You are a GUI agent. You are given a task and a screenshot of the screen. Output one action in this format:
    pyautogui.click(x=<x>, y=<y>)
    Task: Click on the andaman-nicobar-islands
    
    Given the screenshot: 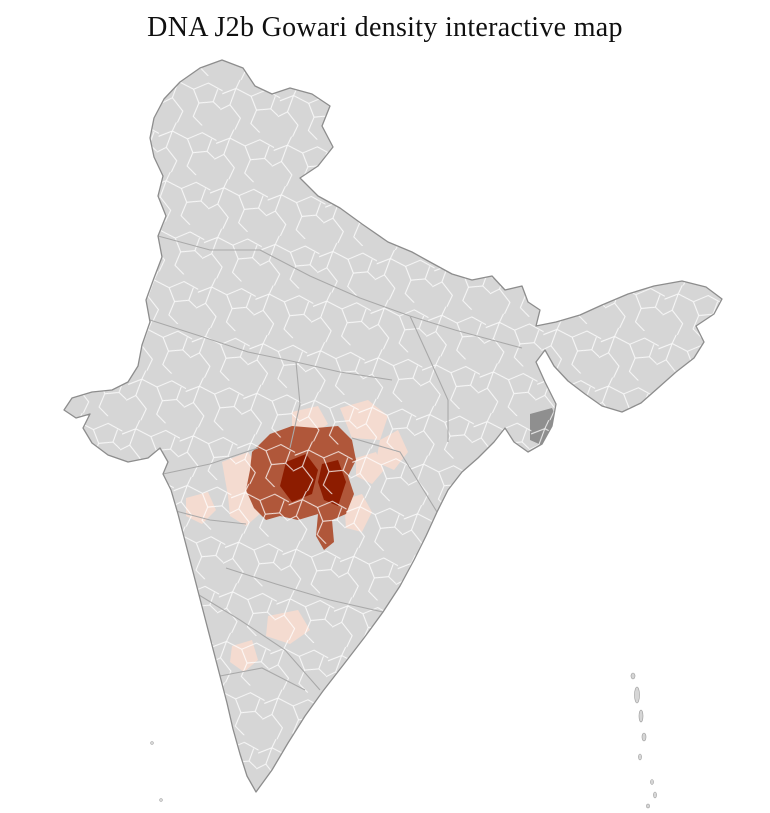 What is the action you would take?
    pyautogui.click(x=643, y=740)
    